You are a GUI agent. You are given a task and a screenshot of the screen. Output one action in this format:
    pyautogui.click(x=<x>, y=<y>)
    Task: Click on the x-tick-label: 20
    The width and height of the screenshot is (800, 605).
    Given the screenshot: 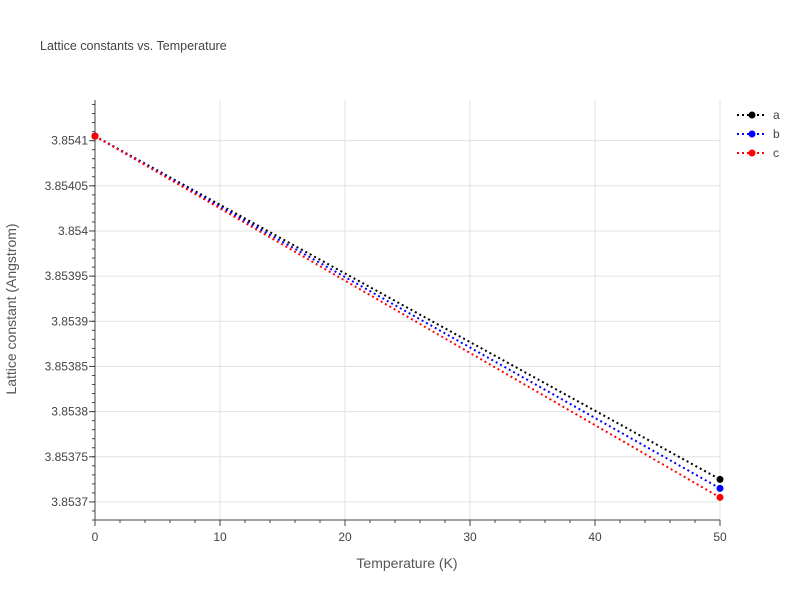 What is the action you would take?
    pyautogui.click(x=345, y=537)
    